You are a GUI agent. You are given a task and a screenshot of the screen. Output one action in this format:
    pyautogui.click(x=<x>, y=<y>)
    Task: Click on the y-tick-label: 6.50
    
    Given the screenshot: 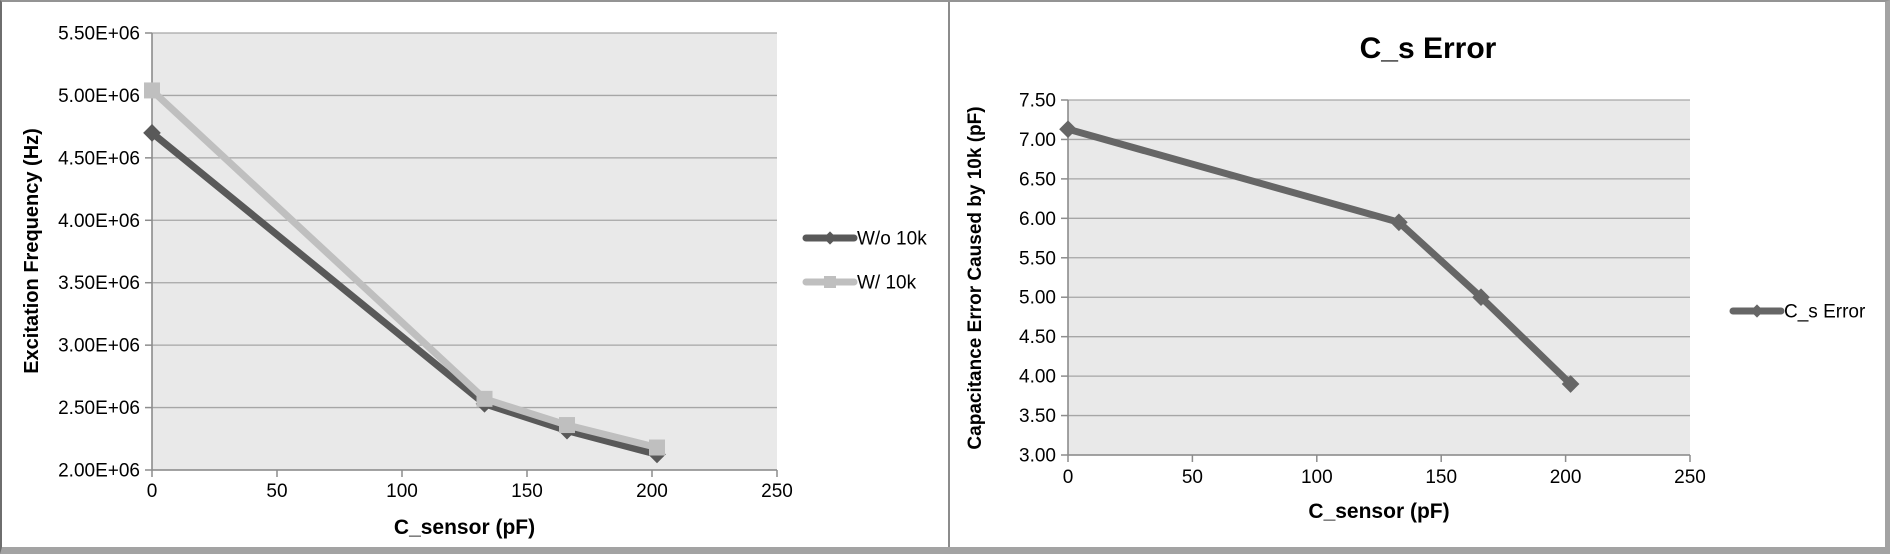 What is the action you would take?
    pyautogui.click(x=1037, y=179)
    